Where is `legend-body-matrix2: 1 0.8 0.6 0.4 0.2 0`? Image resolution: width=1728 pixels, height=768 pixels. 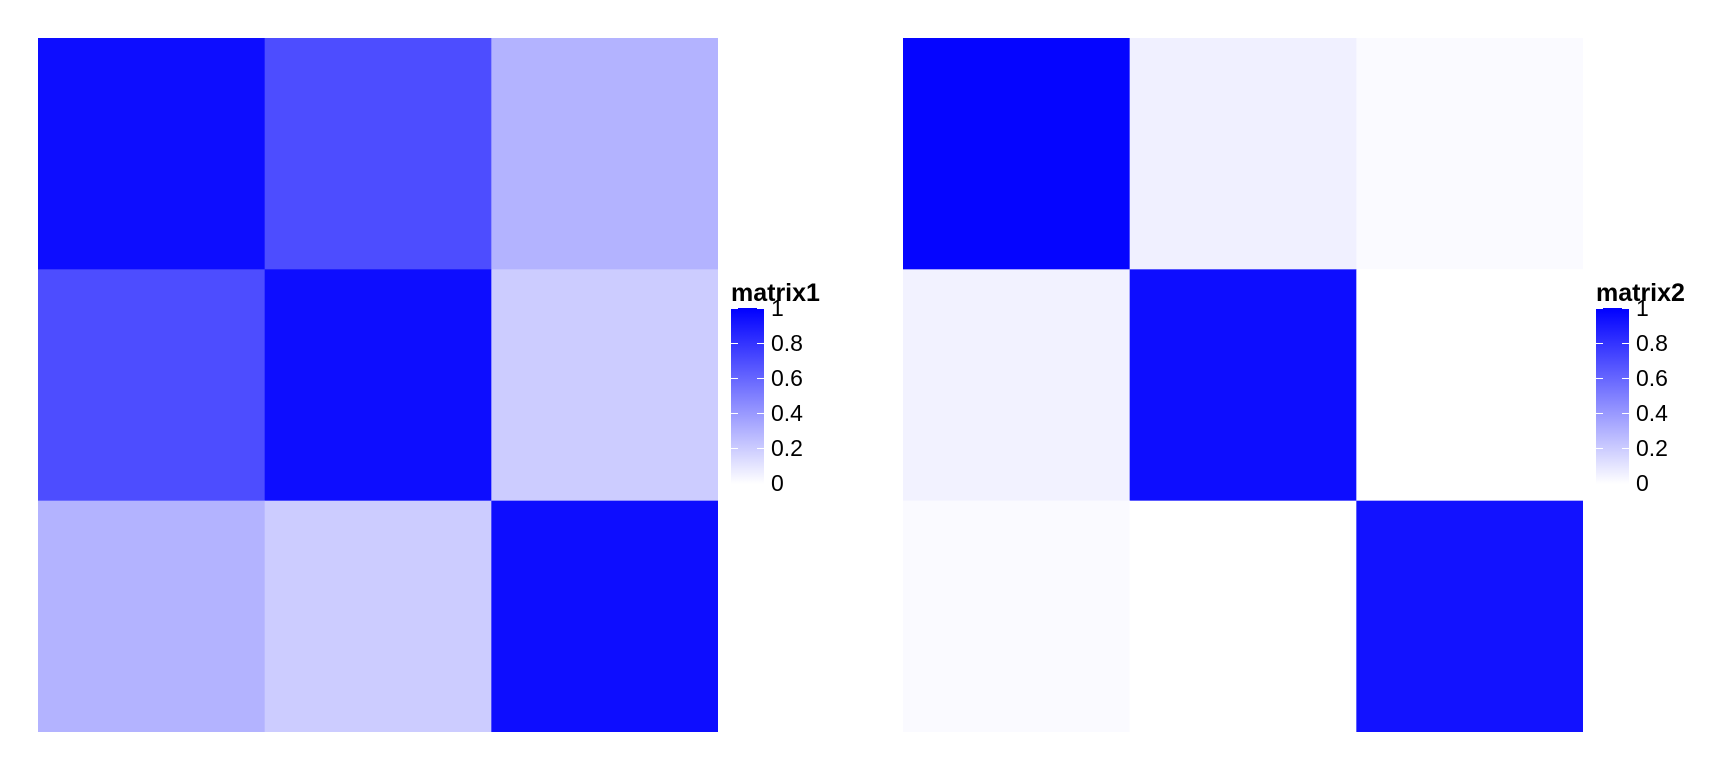 legend-body-matrix2: 1 0.8 0.6 0.4 0.2 0 is located at coordinates (1656, 395).